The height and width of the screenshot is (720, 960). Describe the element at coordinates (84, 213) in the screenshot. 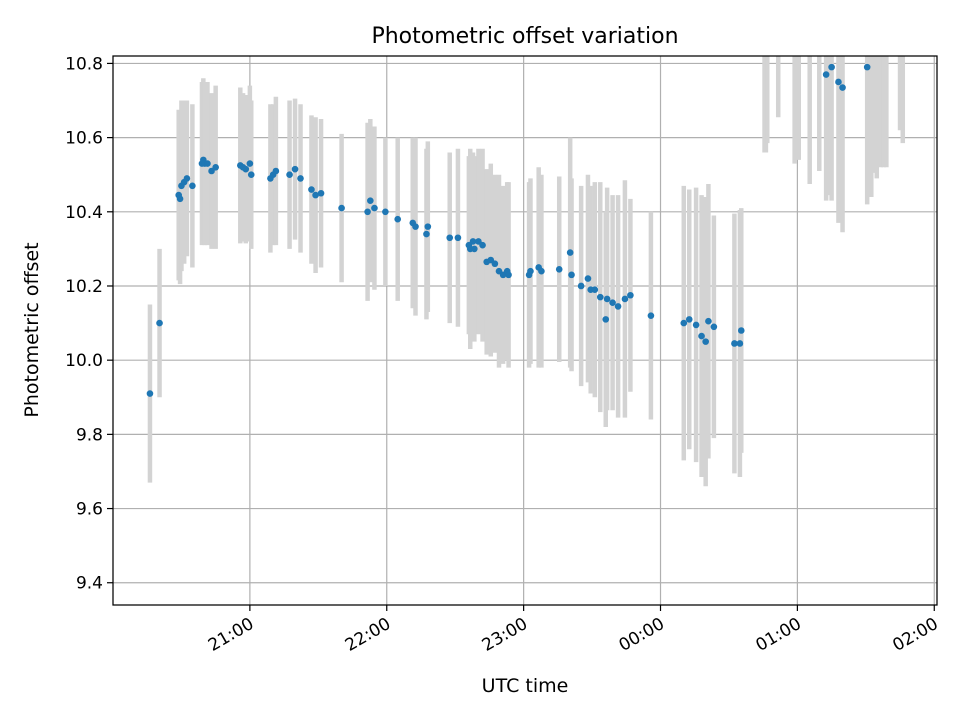

I see `y-tick-label: 10.4` at that location.